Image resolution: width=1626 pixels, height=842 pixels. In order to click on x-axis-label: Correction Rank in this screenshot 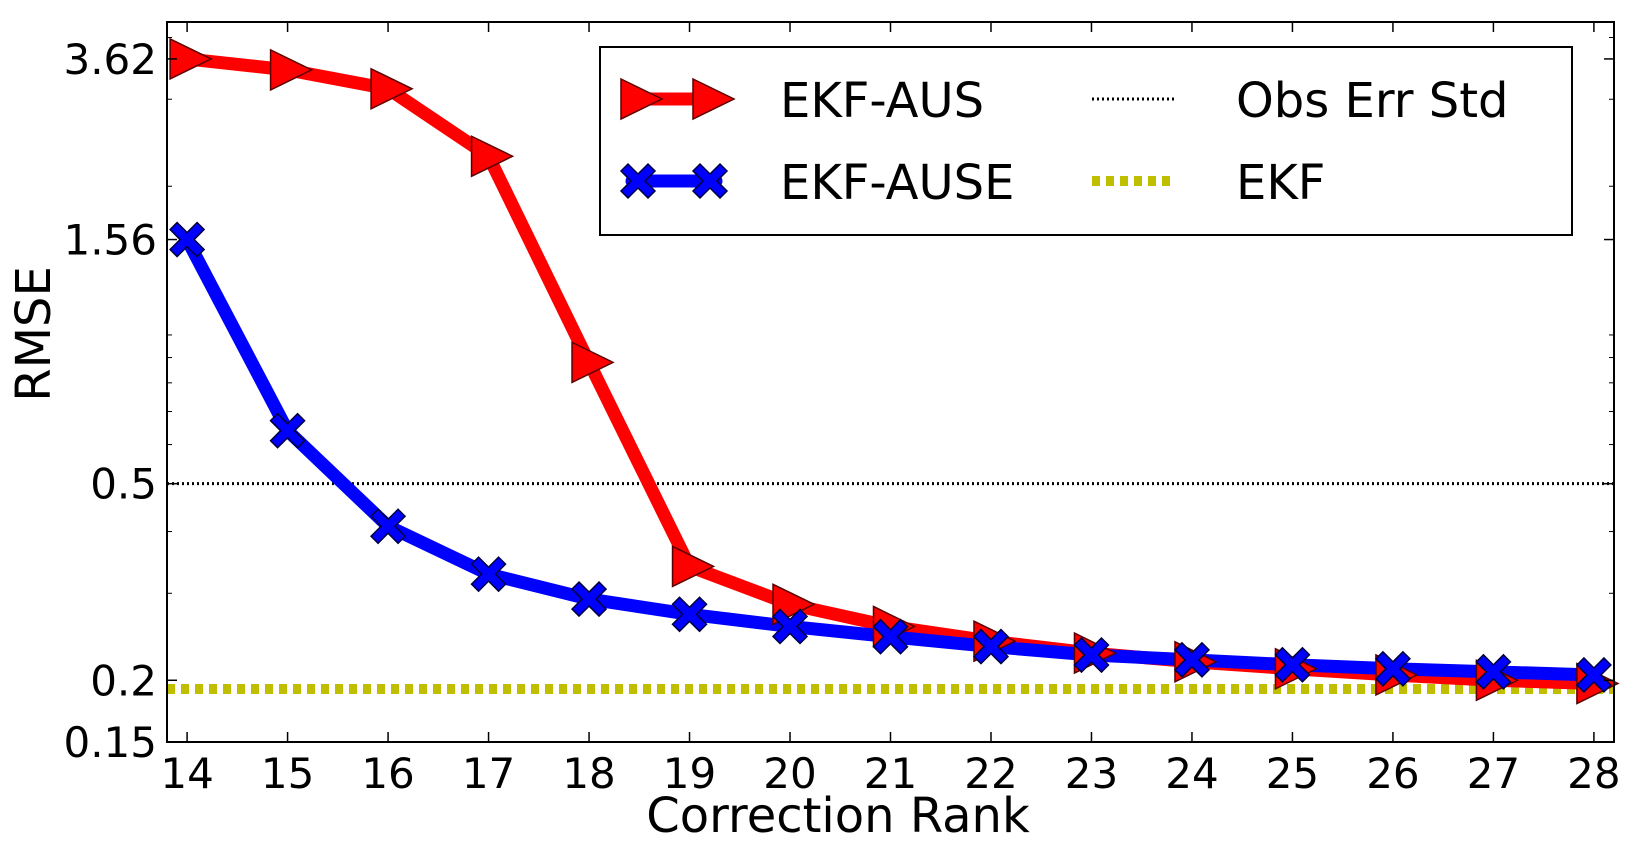, I will do `click(838, 815)`.